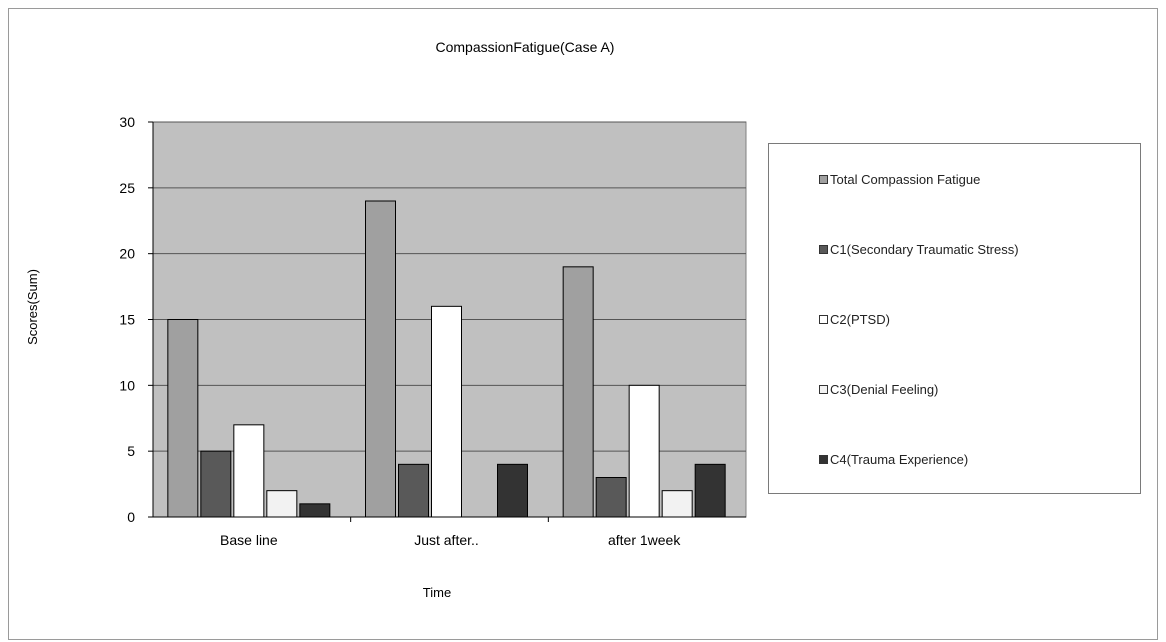  Describe the element at coordinates (446, 540) in the screenshot. I see `x-tick-label: Just after..` at that location.